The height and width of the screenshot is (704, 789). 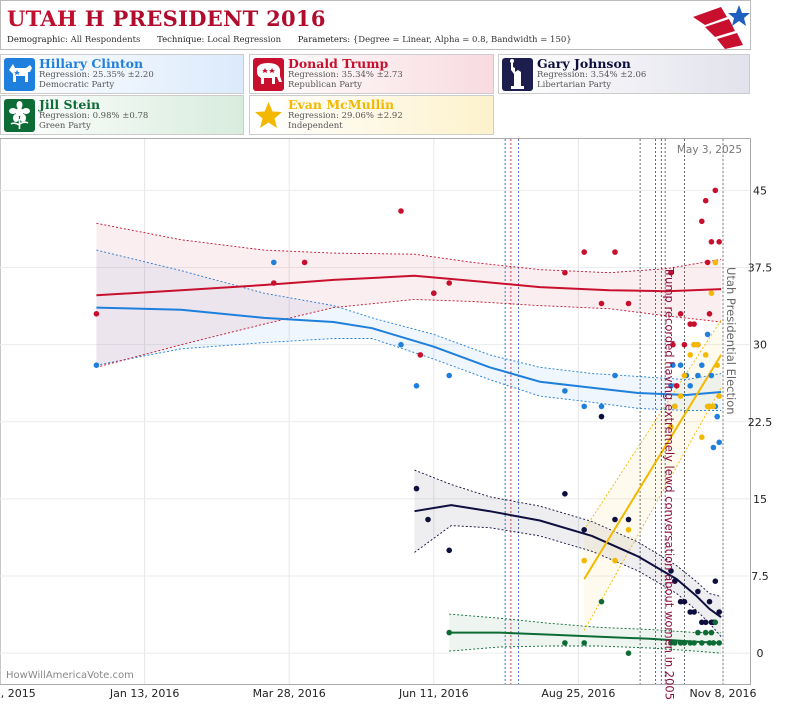 What do you see at coordinates (94, 116) in the screenshot?
I see `candidate-regression: Regression: 0.98% ±0.78` at bounding box center [94, 116].